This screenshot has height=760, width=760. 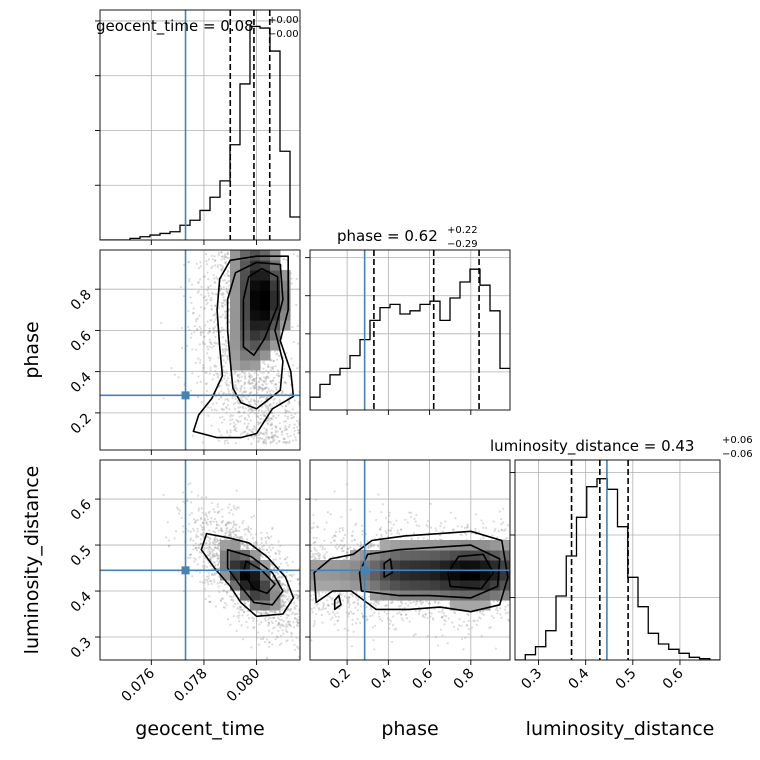 What do you see at coordinates (410, 330) in the screenshot?
I see `hist-panel-phase` at bounding box center [410, 330].